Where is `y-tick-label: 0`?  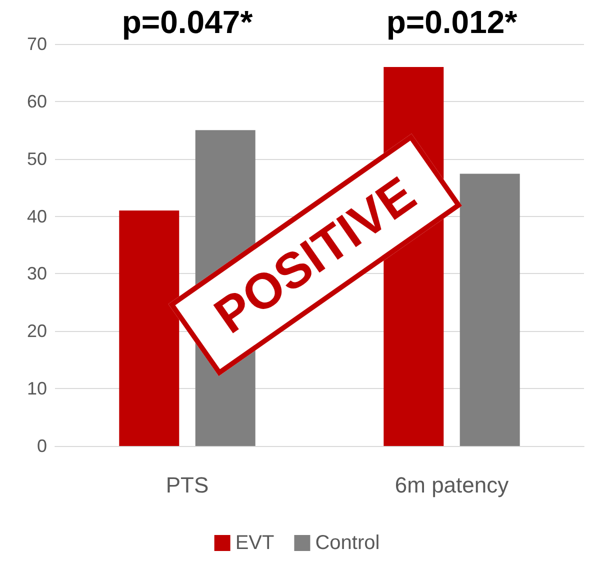 y-tick-label: 0 is located at coordinates (41, 446).